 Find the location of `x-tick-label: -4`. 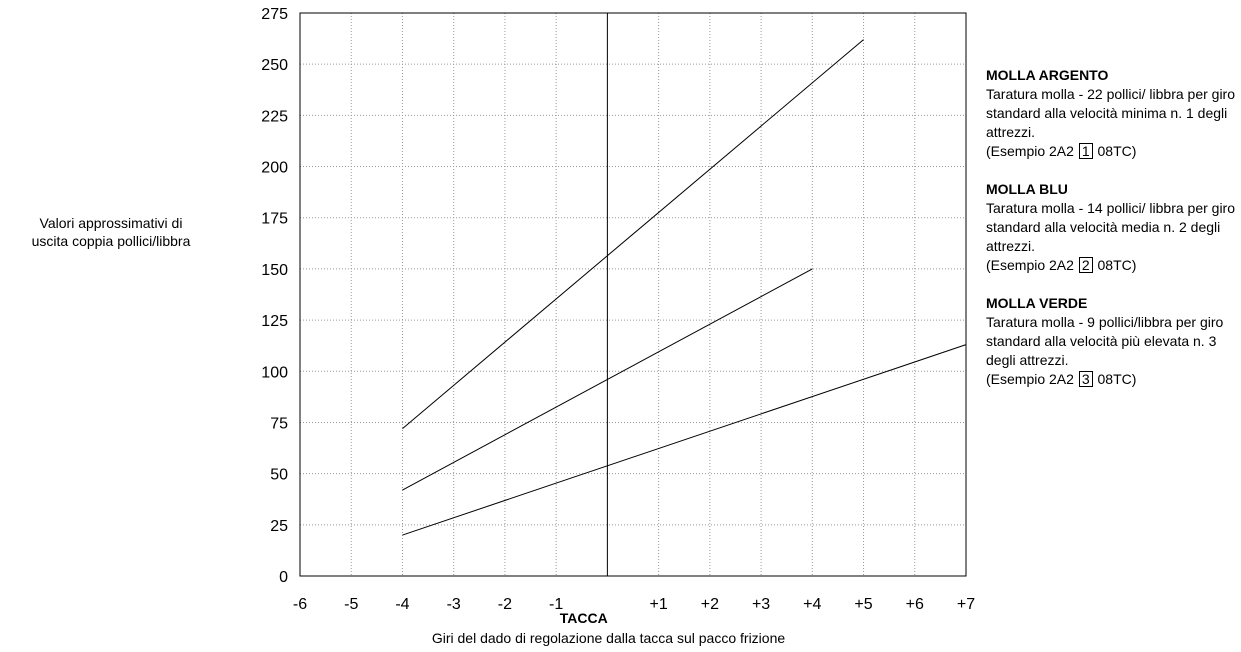

x-tick-label: -4 is located at coordinates (402, 604).